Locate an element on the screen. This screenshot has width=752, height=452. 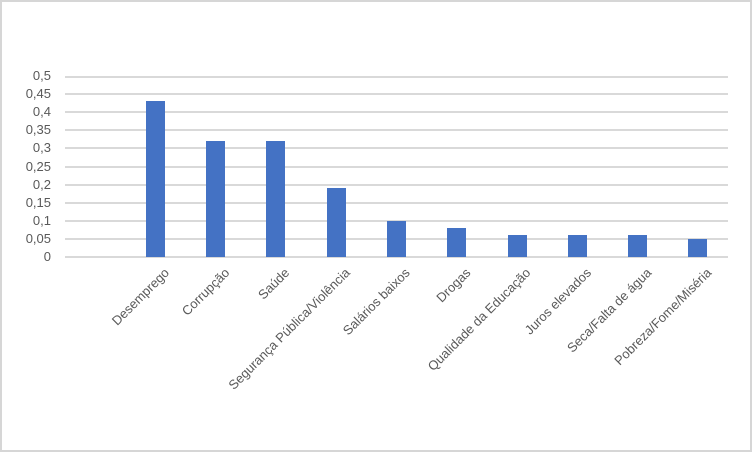
y-axis-label: 0,05 is located at coordinates (38, 238).